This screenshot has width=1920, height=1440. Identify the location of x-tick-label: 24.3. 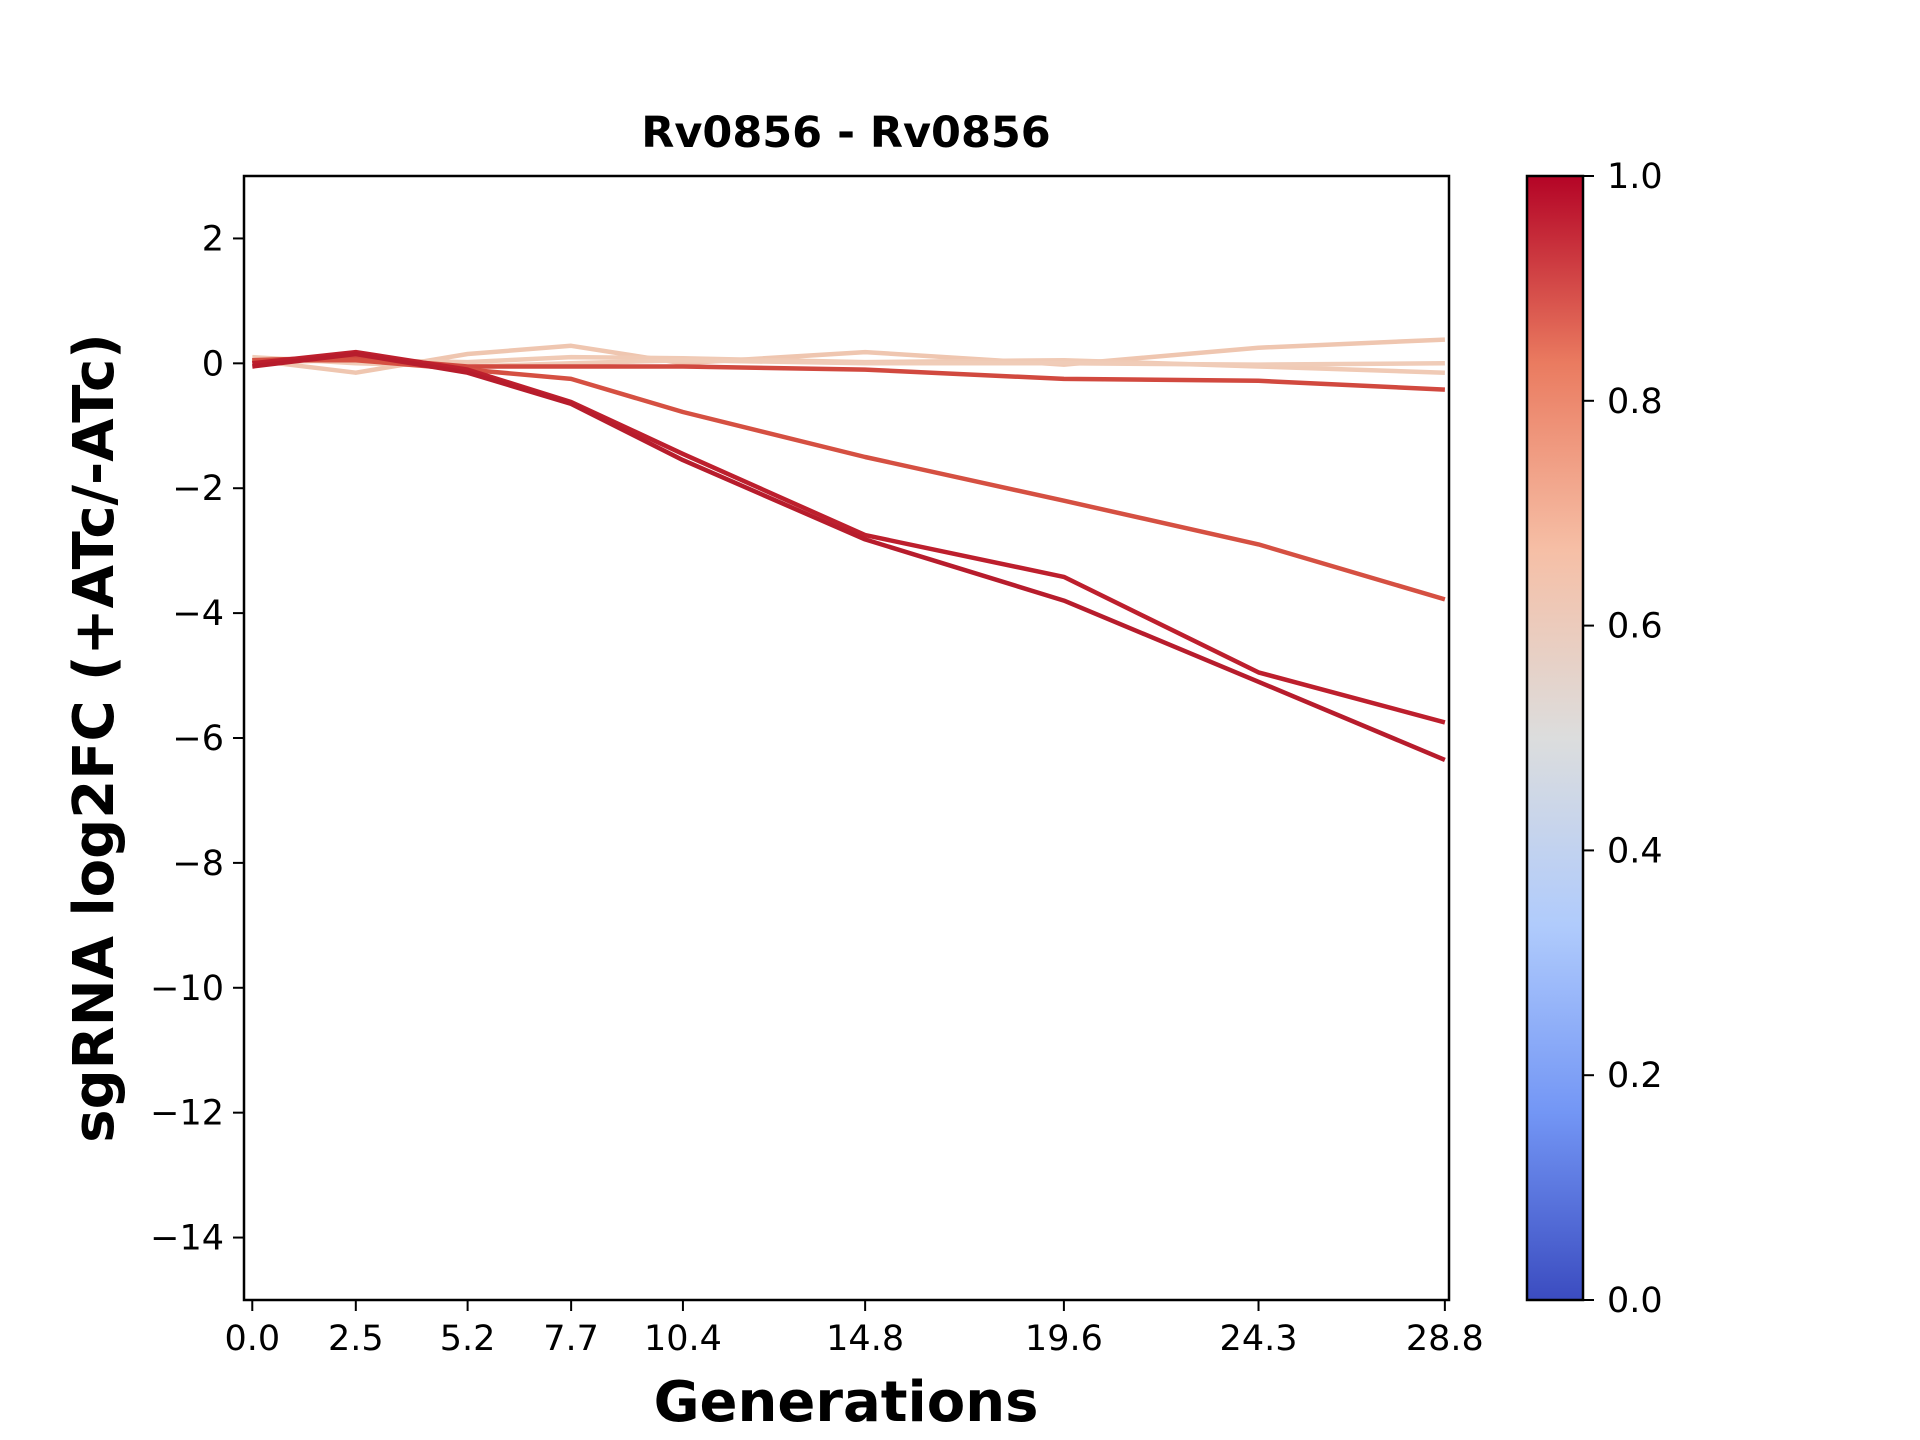
(1259, 1339).